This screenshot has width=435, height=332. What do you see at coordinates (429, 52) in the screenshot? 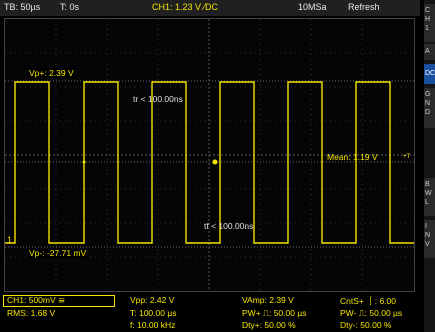
I see `softkey-ac: A` at bounding box center [429, 52].